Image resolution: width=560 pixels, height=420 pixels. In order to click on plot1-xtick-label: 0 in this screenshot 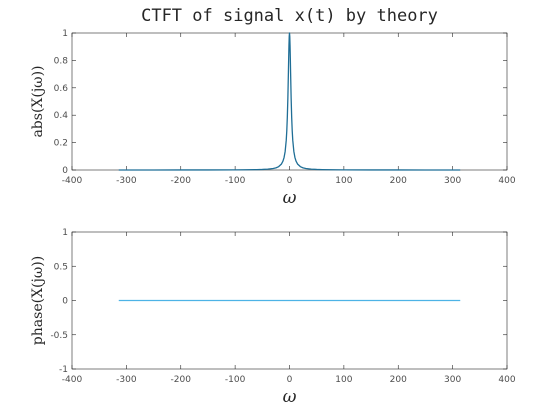, I will do `click(290, 181)`.